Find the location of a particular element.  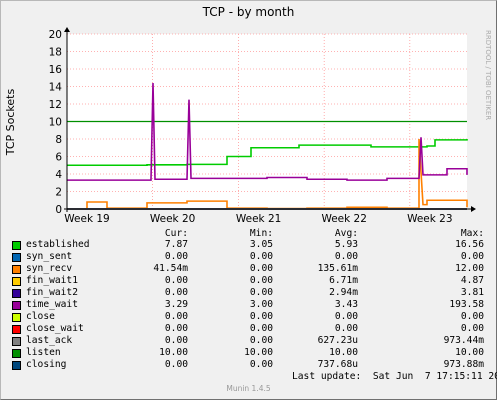

y-tick-label: 14 is located at coordinates (56, 88).